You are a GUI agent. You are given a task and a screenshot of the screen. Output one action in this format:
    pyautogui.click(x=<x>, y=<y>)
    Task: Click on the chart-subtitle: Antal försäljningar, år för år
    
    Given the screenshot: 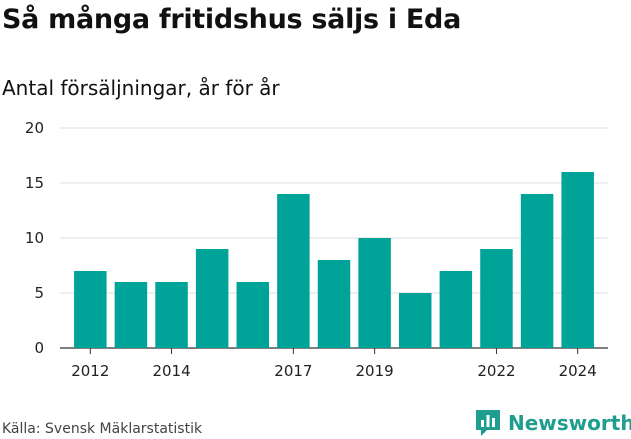 What is the action you would take?
    pyautogui.click(x=141, y=88)
    